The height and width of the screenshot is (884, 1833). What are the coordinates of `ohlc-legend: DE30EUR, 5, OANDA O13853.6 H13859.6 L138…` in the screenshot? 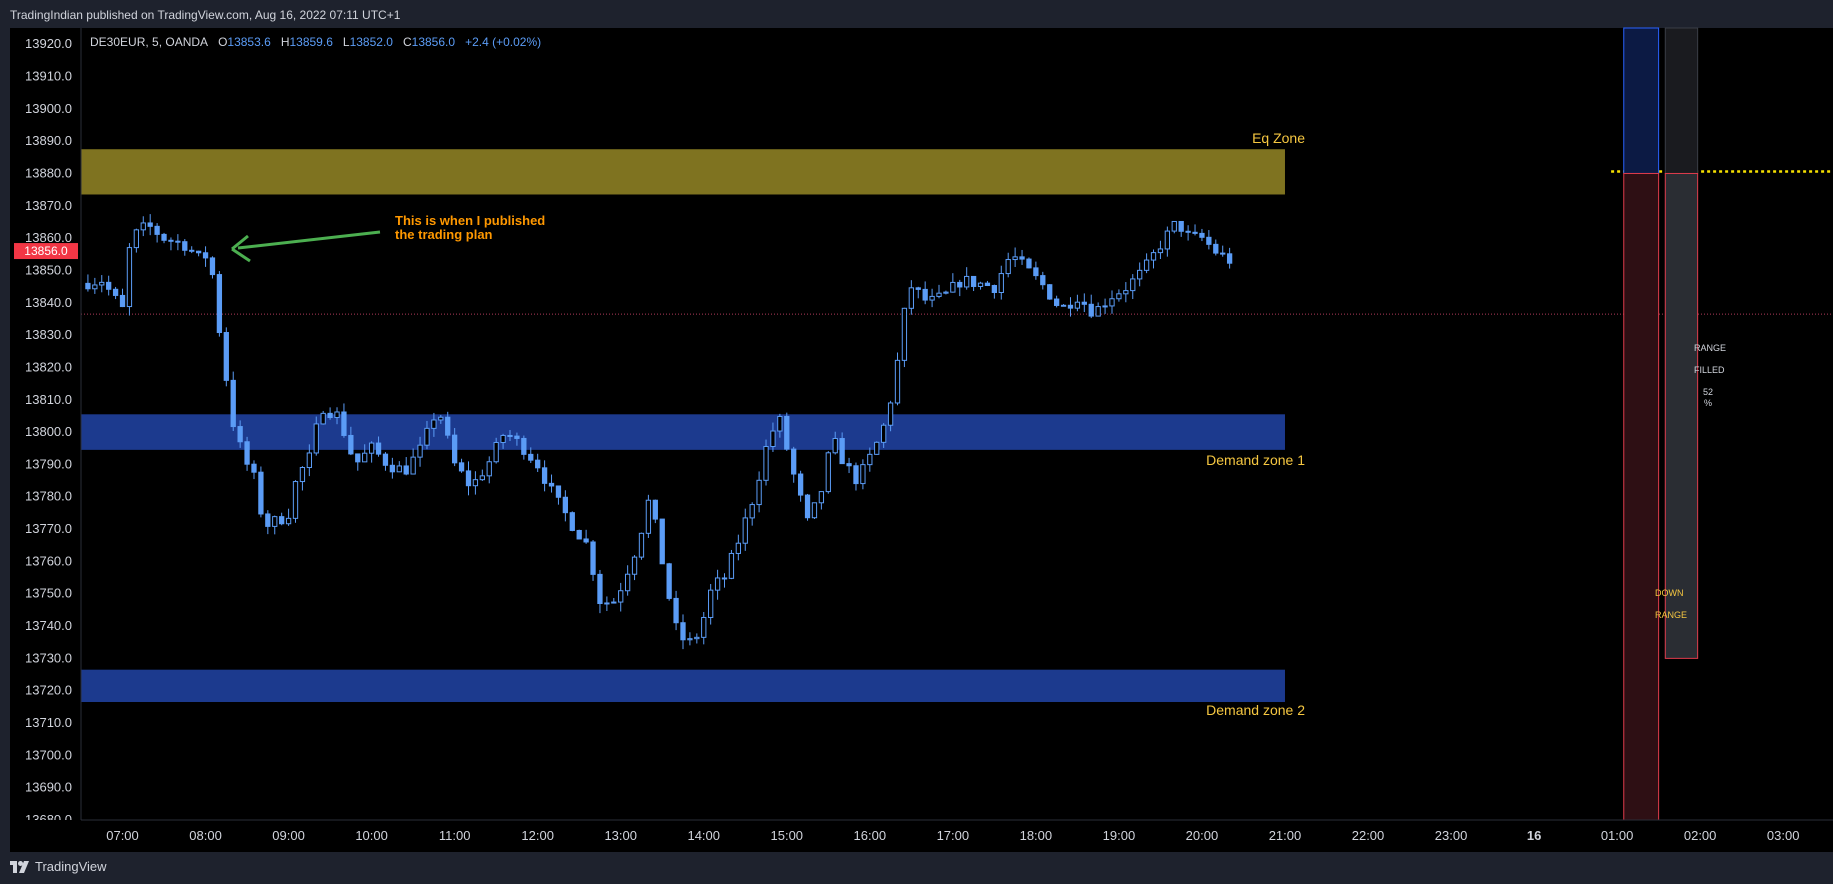 It's located at (315, 42).